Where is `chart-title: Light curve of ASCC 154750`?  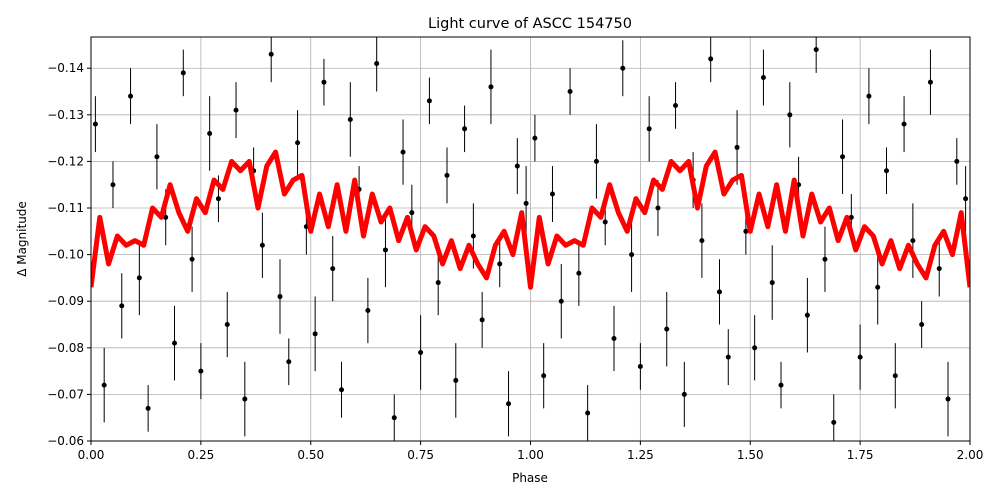 chart-title: Light curve of ASCC 154750 is located at coordinates (530, 24).